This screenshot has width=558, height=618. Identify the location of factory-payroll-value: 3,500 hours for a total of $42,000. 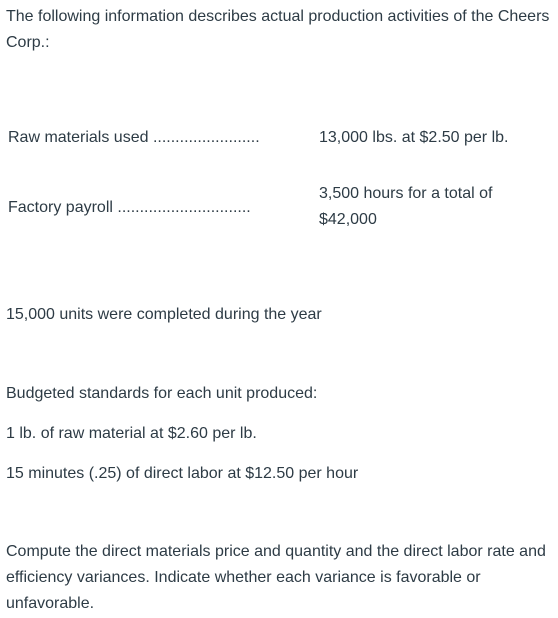
(406, 206).